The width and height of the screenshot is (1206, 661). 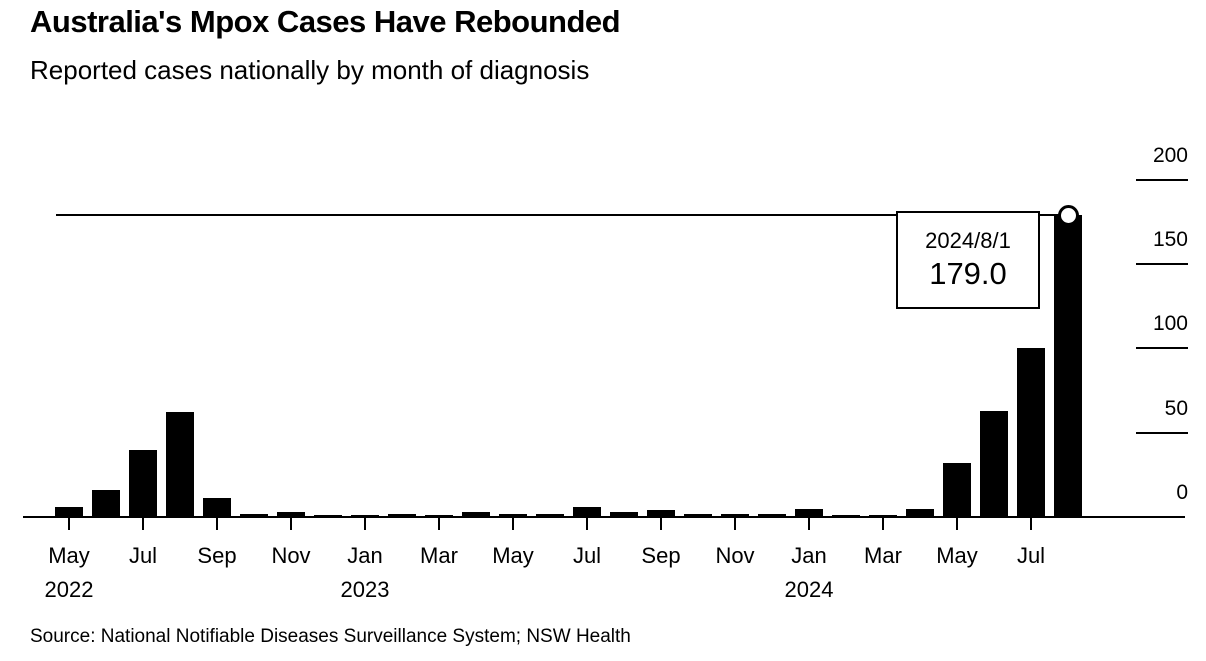 I want to click on y-axis-label: 150, so click(x=1170, y=239).